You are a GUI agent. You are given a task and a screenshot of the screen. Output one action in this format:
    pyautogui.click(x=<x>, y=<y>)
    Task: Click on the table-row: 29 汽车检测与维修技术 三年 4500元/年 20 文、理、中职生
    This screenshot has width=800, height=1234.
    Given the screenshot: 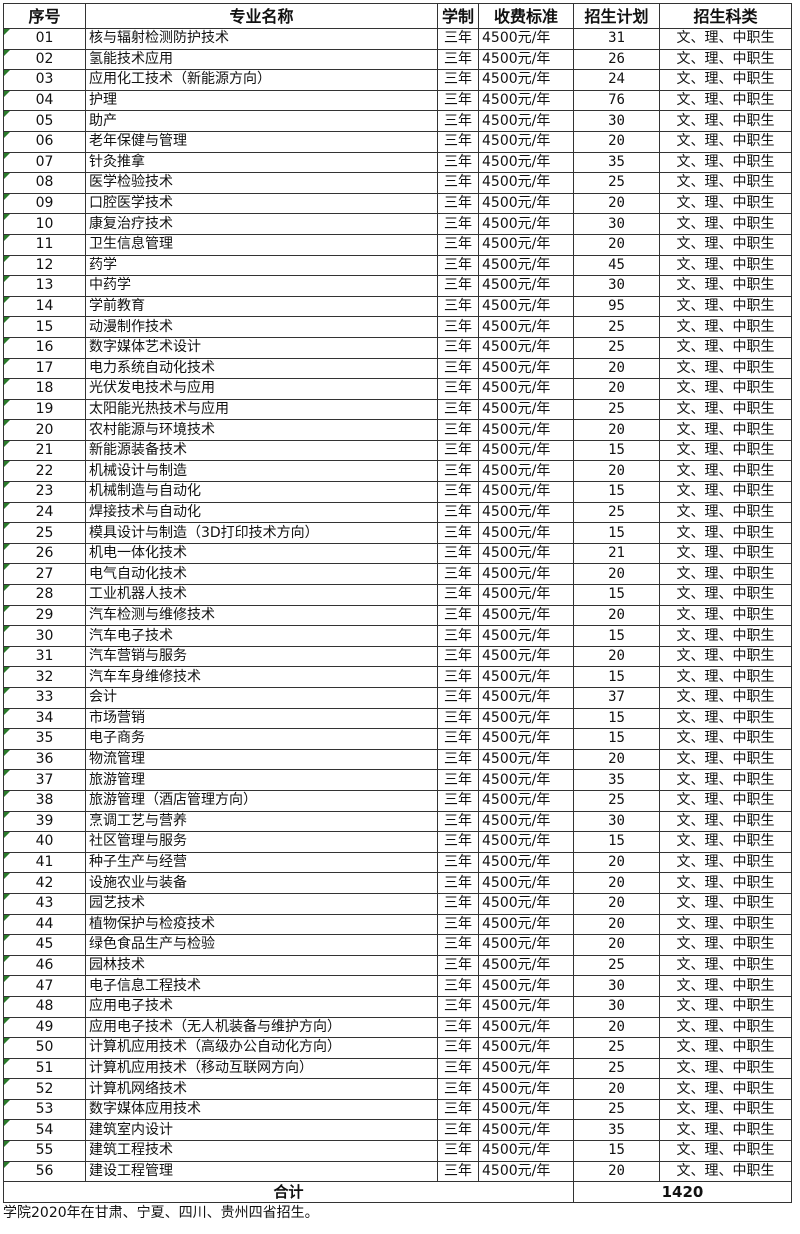 What is the action you would take?
    pyautogui.click(x=397, y=615)
    